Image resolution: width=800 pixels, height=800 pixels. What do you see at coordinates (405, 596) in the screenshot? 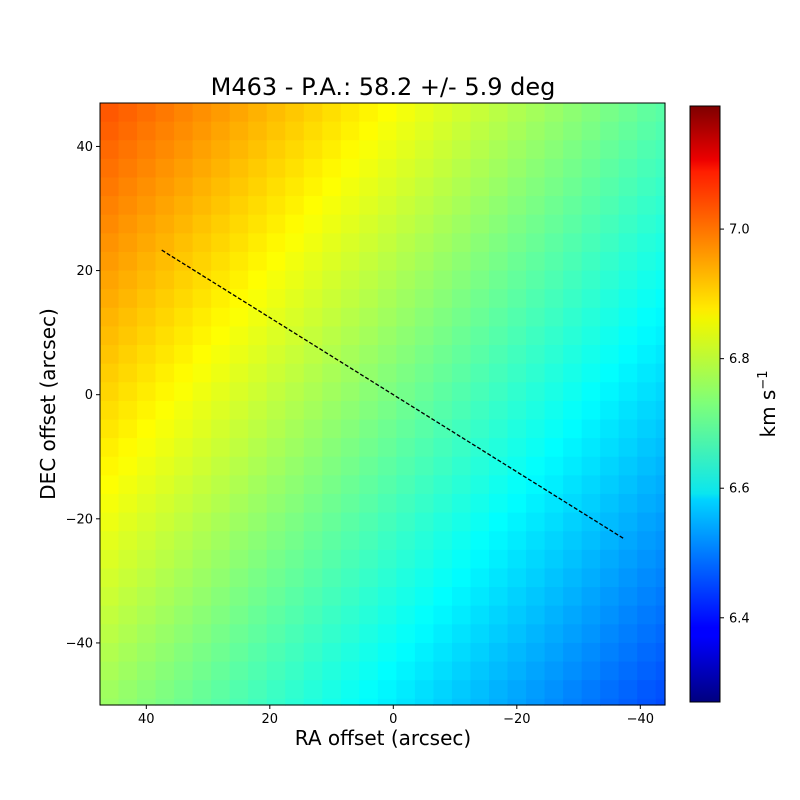
I see `heatmap-cell-r26-c16` at bounding box center [405, 596].